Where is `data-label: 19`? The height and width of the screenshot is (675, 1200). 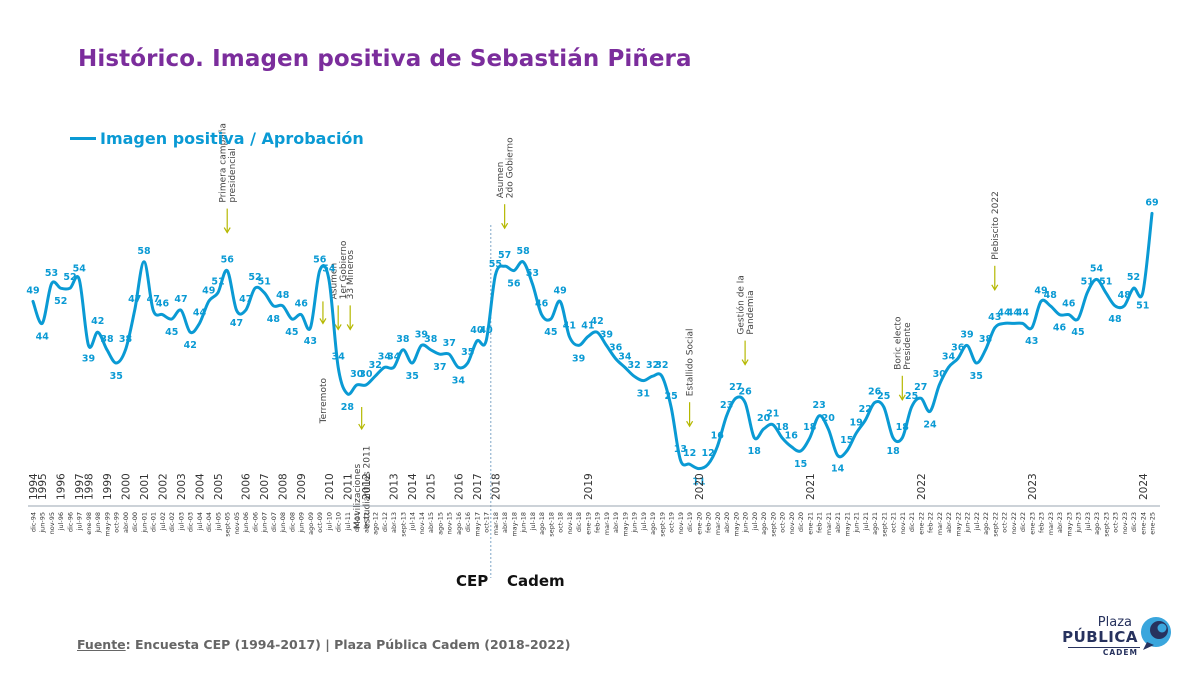 data-label: 19 is located at coordinates (855, 422).